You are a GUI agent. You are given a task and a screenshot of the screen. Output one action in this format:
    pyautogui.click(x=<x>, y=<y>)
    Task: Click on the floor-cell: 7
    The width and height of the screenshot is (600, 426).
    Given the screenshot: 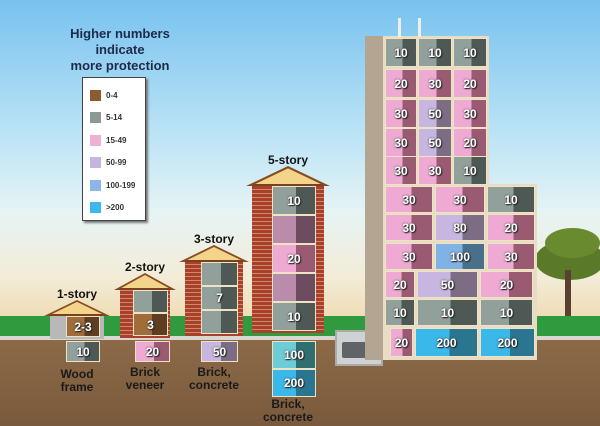 What is the action you would take?
    pyautogui.click(x=219, y=298)
    